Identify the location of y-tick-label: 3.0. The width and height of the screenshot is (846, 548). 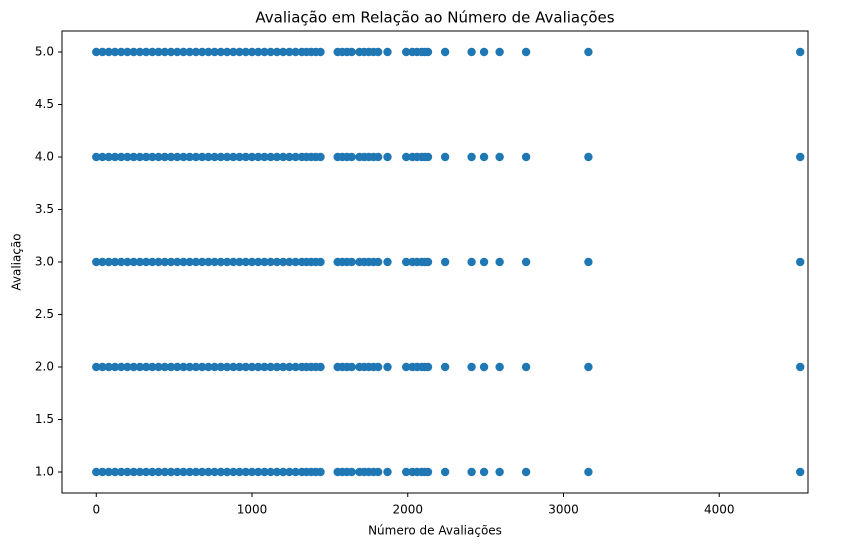
(44, 262).